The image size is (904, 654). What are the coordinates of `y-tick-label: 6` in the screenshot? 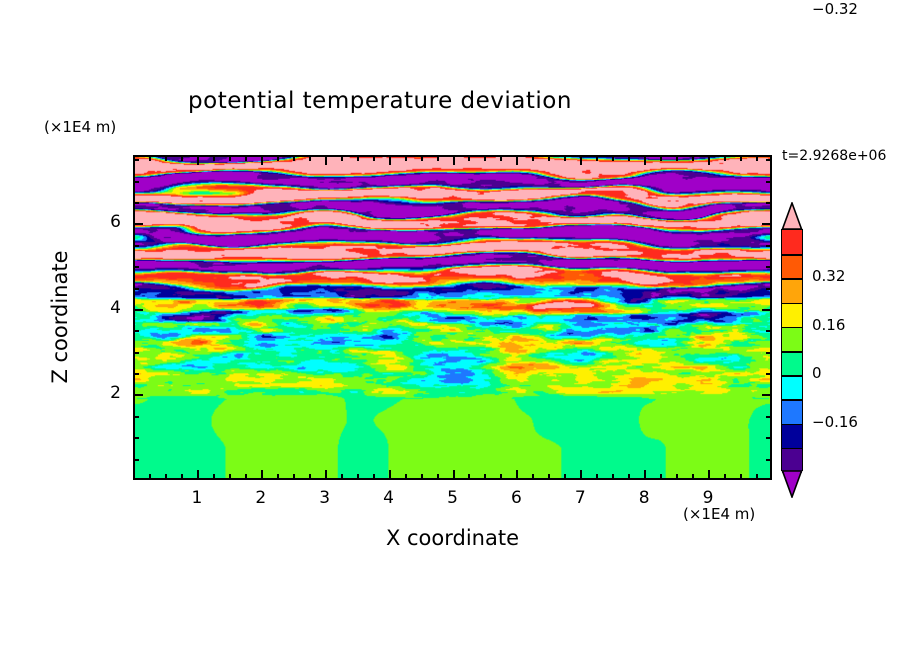 It's located at (115, 222).